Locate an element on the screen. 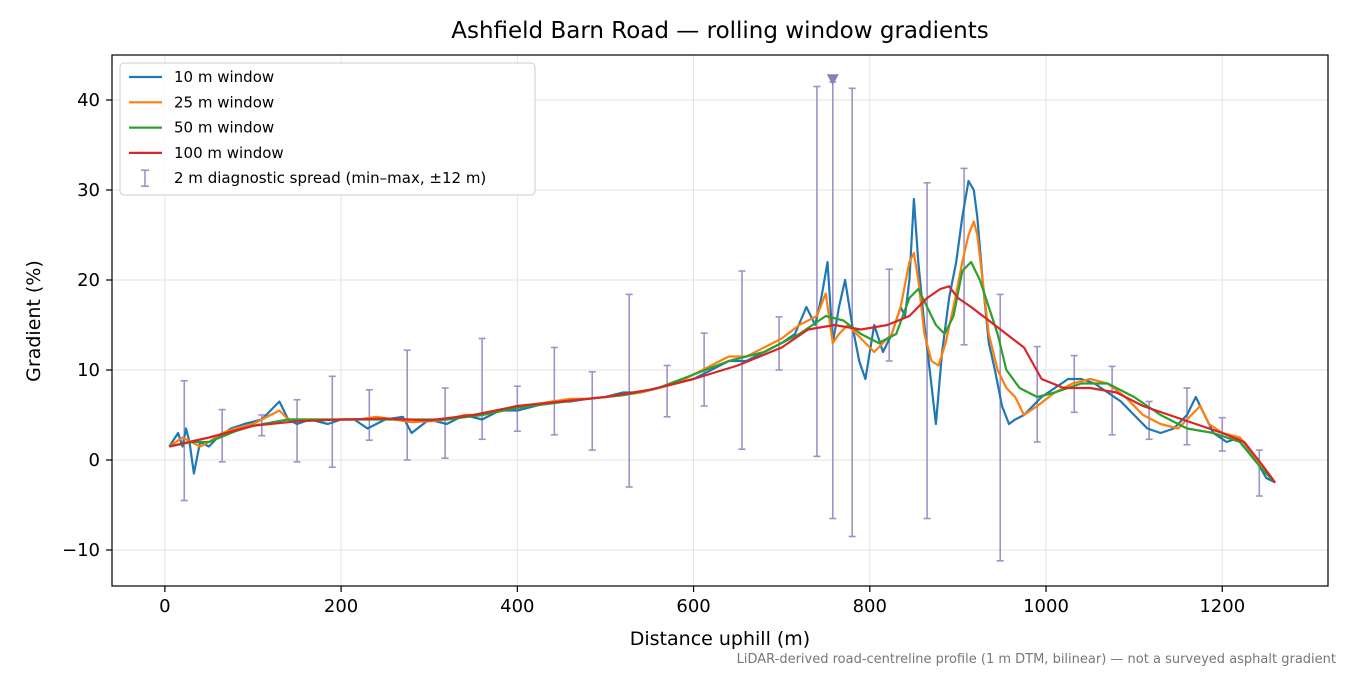 The image size is (1350, 675). y-tick-label: −10 is located at coordinates (81, 550).